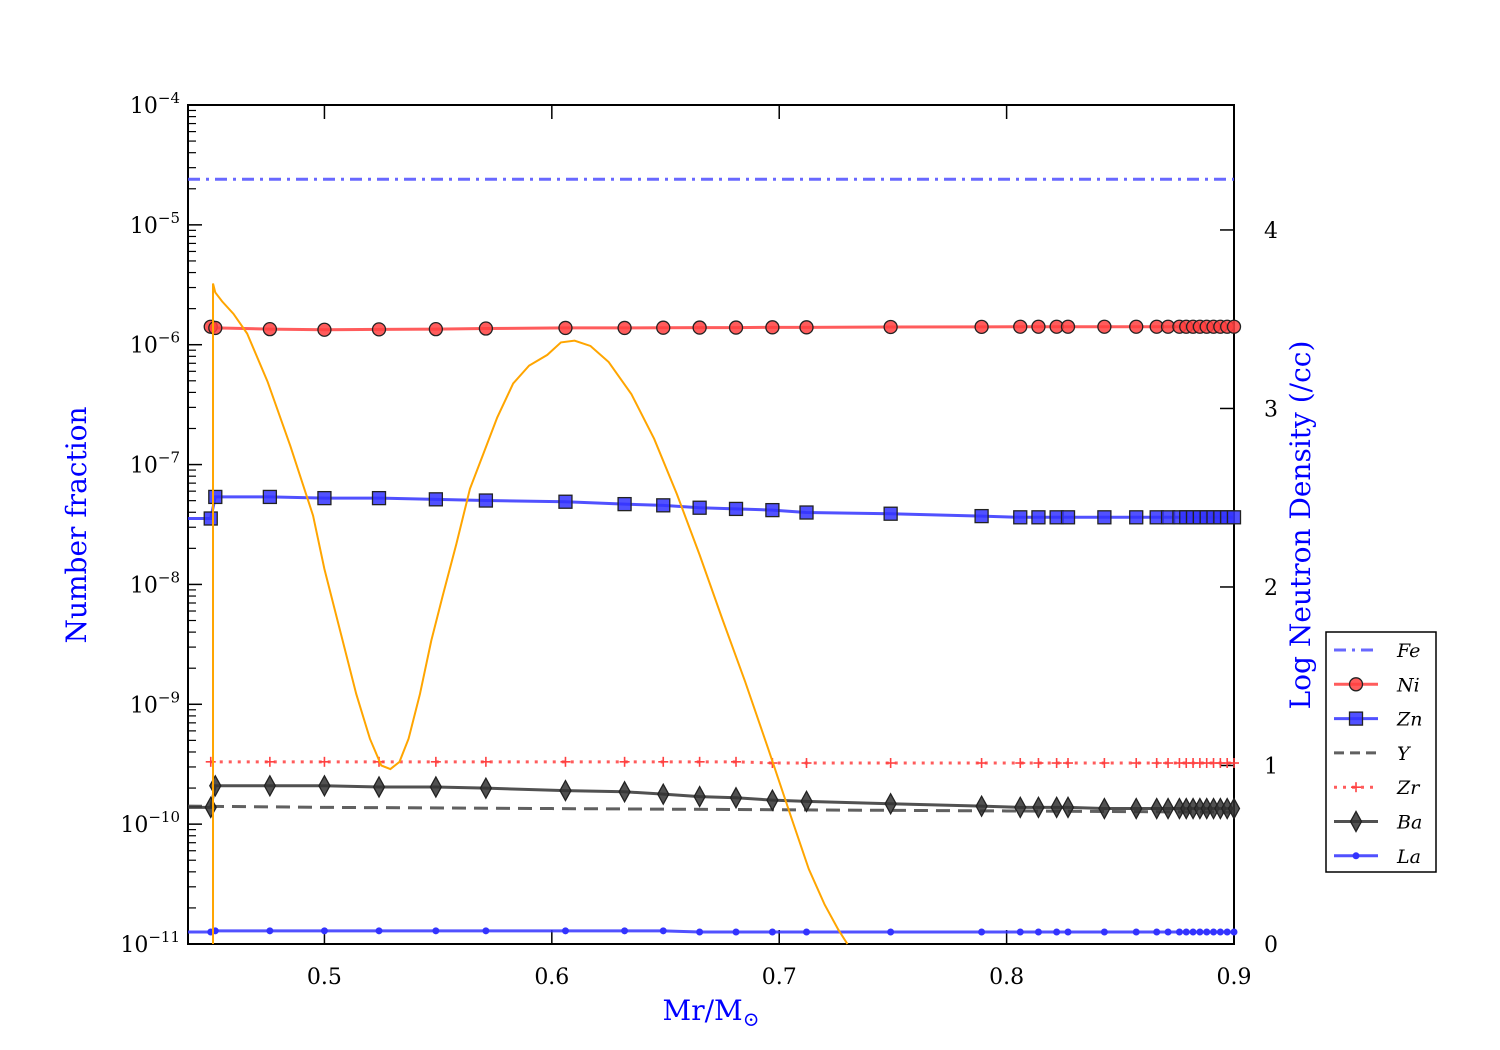  Describe the element at coordinates (1373, 754) in the screenshot. I see `legend-item-y: Y` at that location.